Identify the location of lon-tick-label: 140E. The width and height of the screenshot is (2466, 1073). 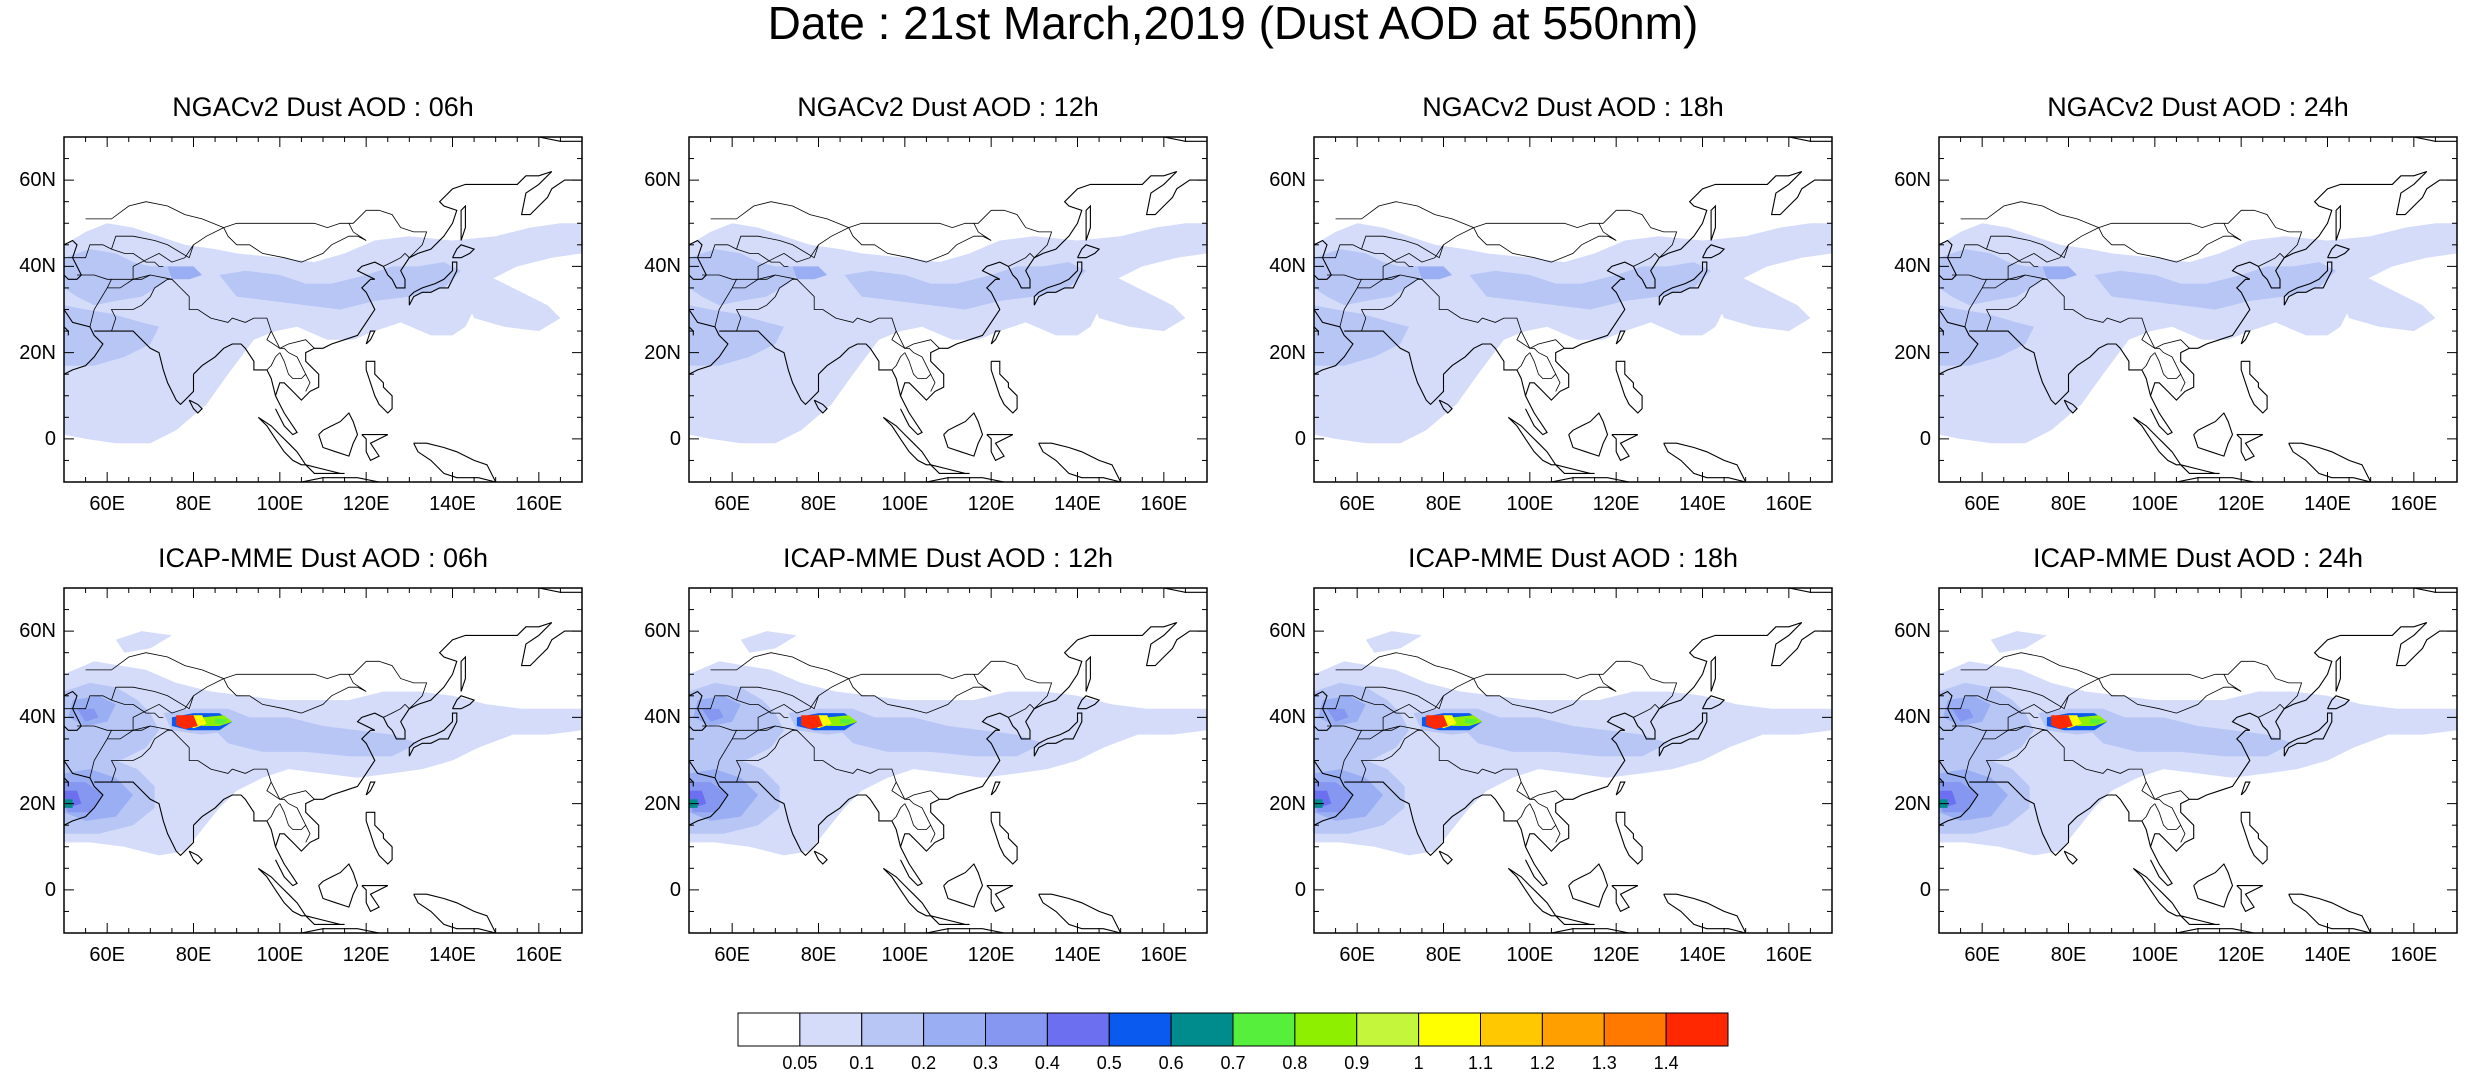
(1077, 504).